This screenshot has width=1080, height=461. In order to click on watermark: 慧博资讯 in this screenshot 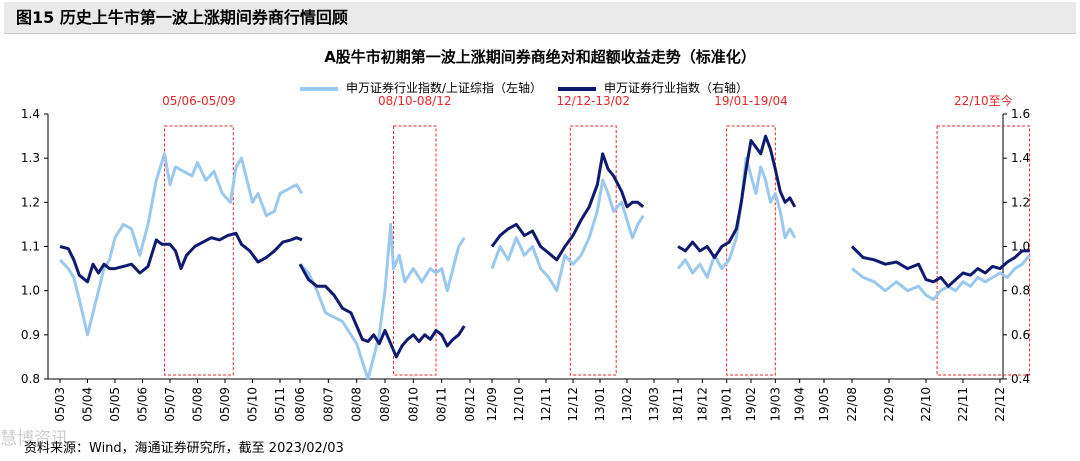, I will do `click(34, 439)`.